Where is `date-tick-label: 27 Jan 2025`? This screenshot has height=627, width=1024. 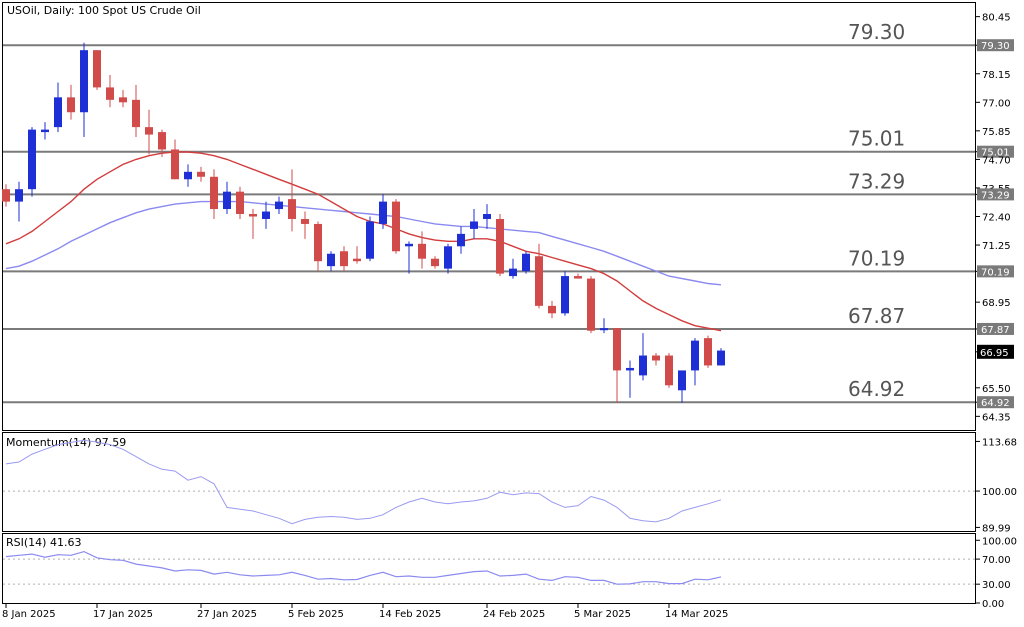
date-tick-label: 27 Jan 2025 is located at coordinates (227, 614).